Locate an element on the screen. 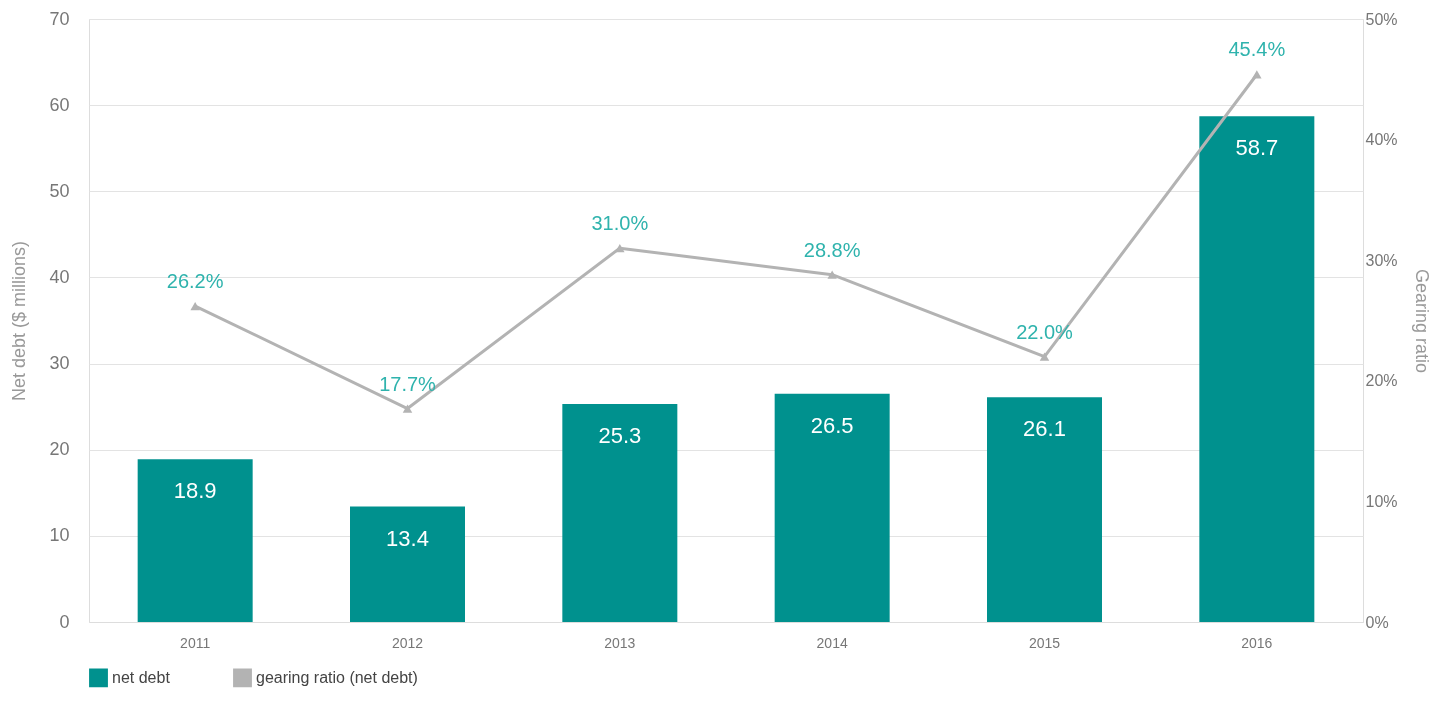  x-tick-label: 2011 is located at coordinates (195, 642).